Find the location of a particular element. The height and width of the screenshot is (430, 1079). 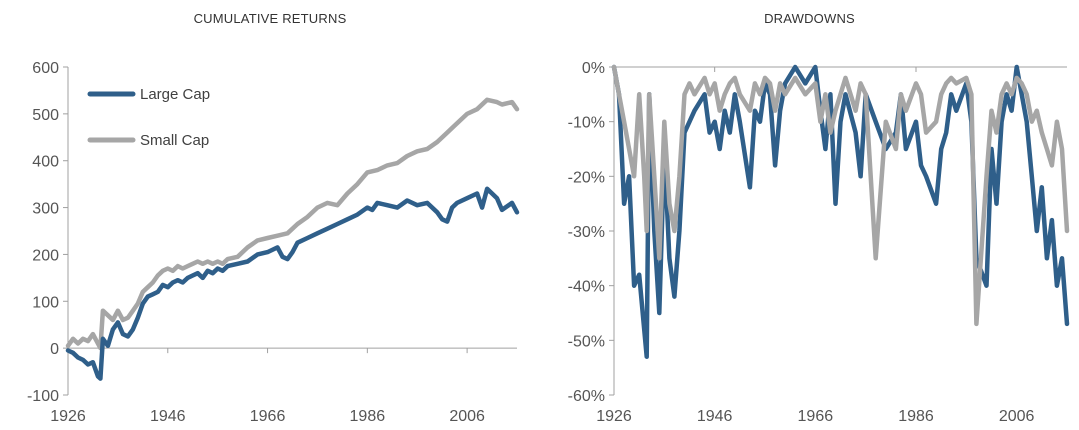

y-tick-label: -60% is located at coordinates (586, 396).